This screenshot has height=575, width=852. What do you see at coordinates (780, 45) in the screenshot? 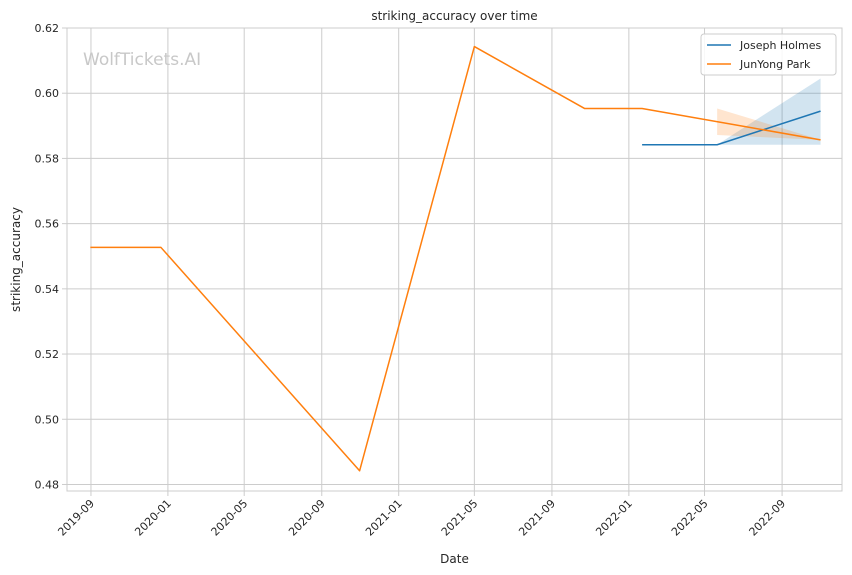
I see `legend-label-joseph-holmes: Joseph Holmes` at bounding box center [780, 45].